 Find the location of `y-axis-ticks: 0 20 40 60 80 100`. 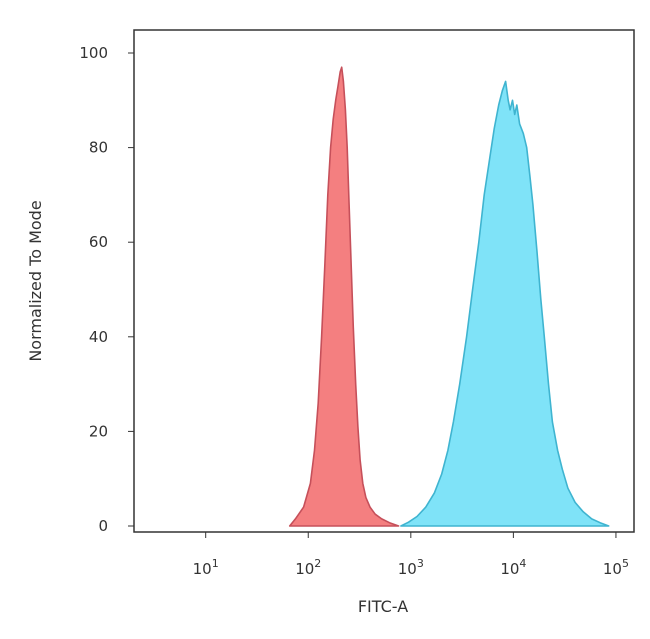

y-axis-ticks: 0 20 40 60 80 100 is located at coordinates (106, 289).